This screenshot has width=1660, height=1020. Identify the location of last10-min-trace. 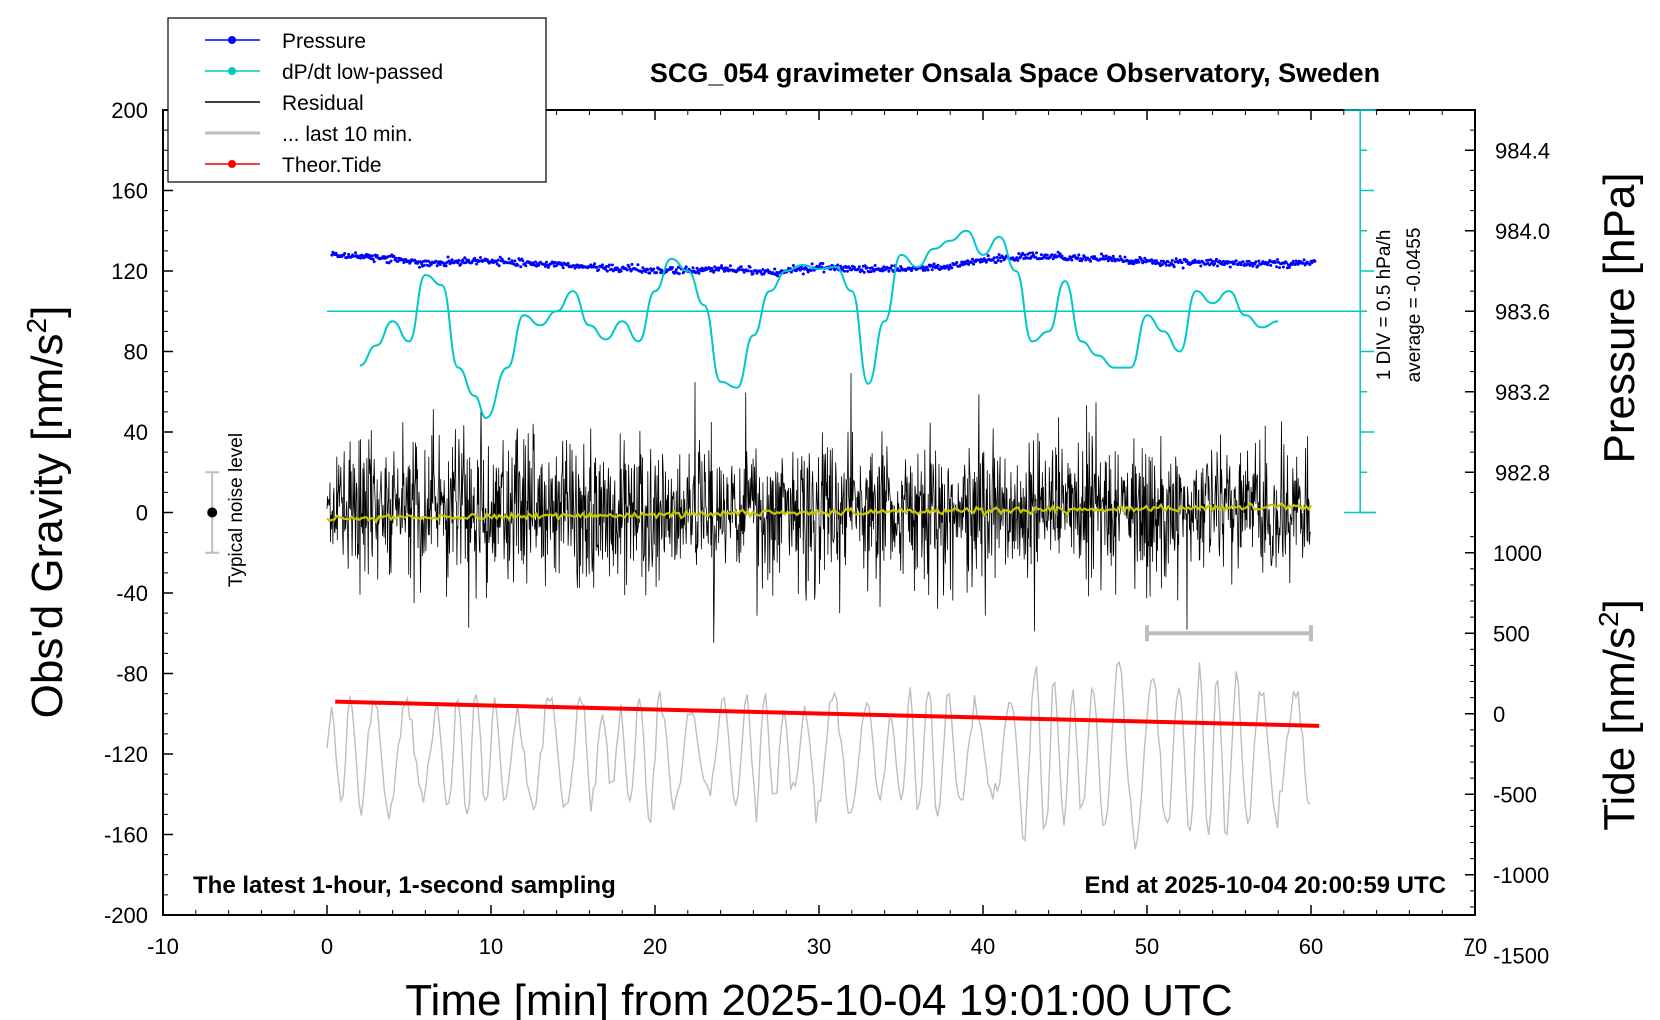
(818, 755).